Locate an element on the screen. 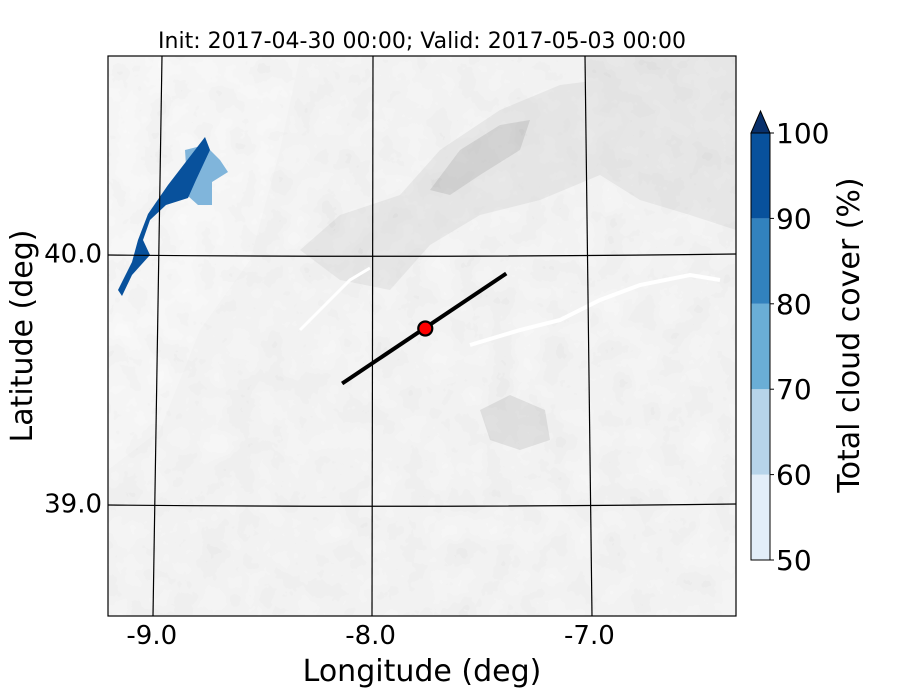 The width and height of the screenshot is (900, 700). colorbar-tick-label: 100 is located at coordinates (802, 133).